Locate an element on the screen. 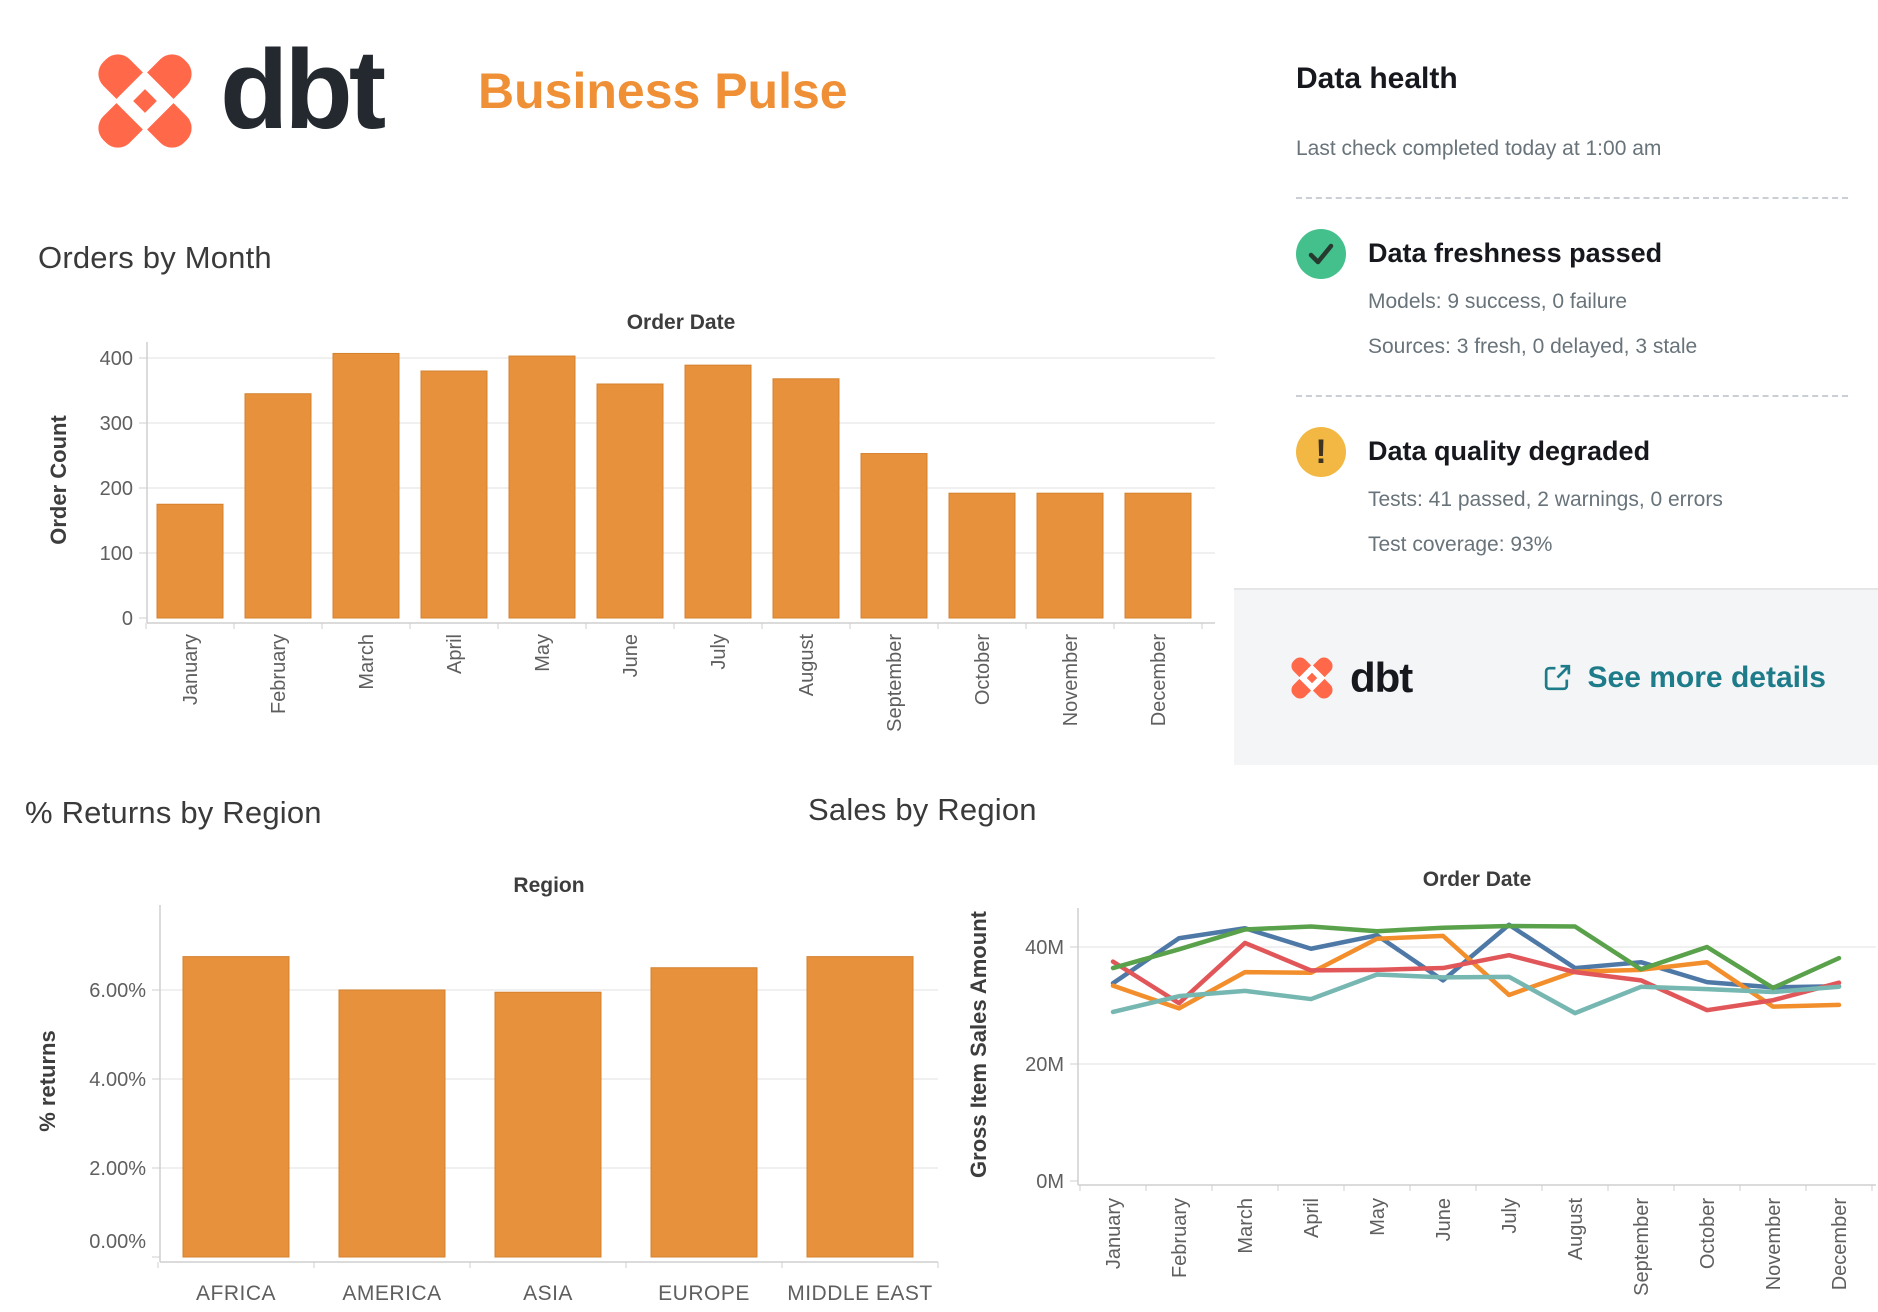 The width and height of the screenshot is (1878, 1312). y-tick-label: 0 is located at coordinates (127, 619).